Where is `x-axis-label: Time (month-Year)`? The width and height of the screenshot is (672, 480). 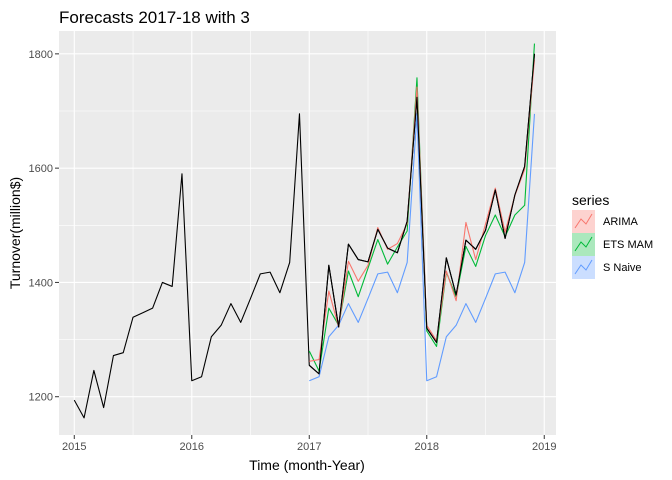 x-axis-label: Time (month-Year) is located at coordinates (307, 465).